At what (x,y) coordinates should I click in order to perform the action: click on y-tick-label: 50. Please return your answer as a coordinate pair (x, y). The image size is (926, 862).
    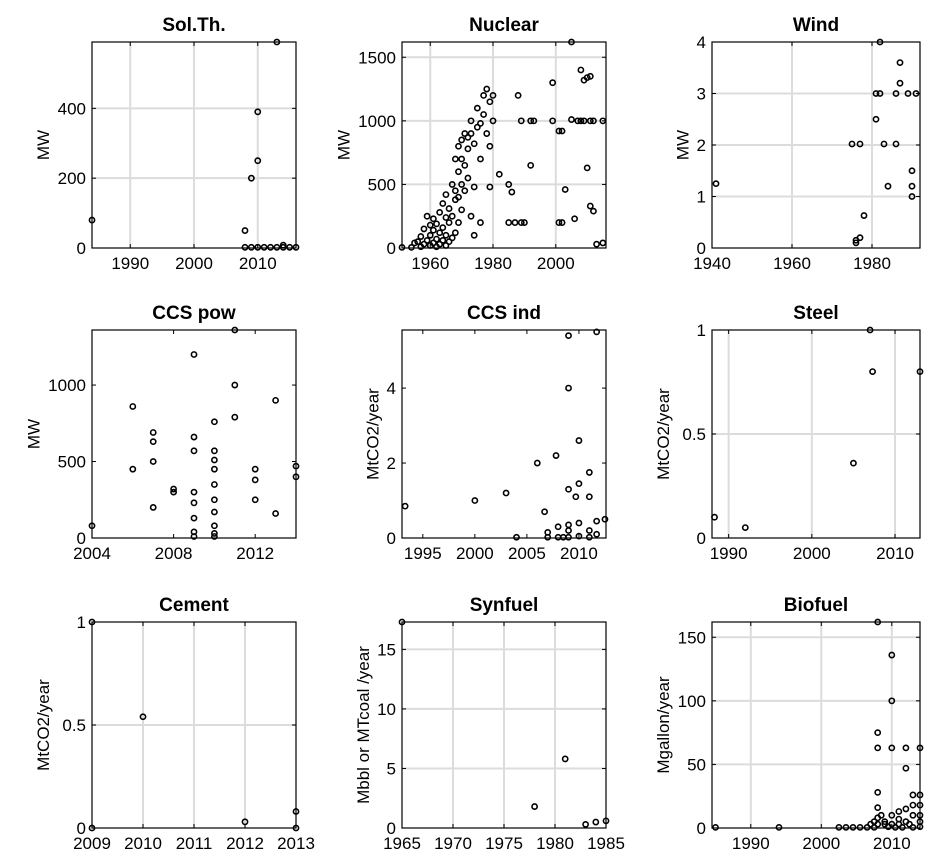
    Looking at the image, I should click on (696, 764).